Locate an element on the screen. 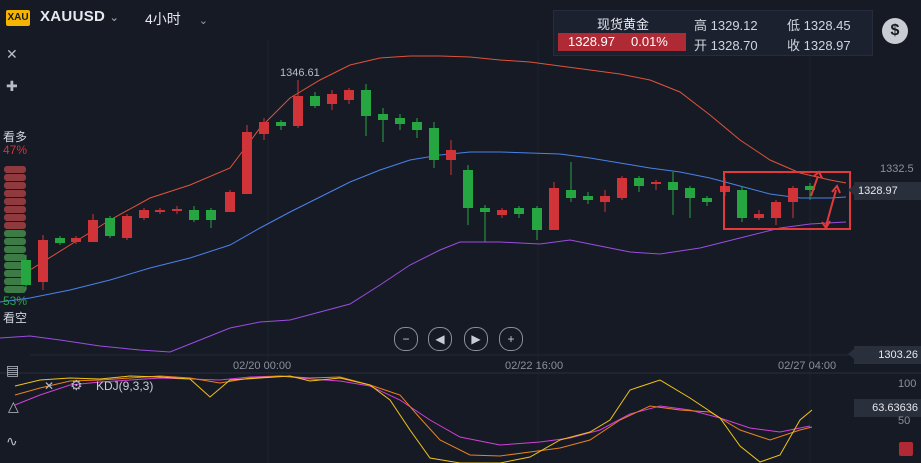  skip-forward-icon: ▶ is located at coordinates (476, 339).